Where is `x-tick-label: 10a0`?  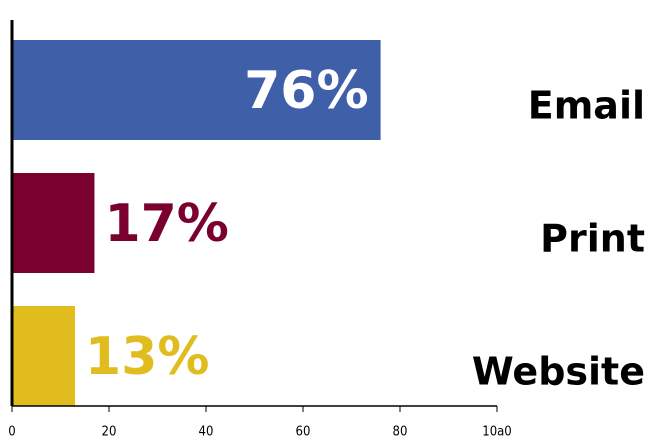 x-tick-label: 10a0 is located at coordinates (497, 432).